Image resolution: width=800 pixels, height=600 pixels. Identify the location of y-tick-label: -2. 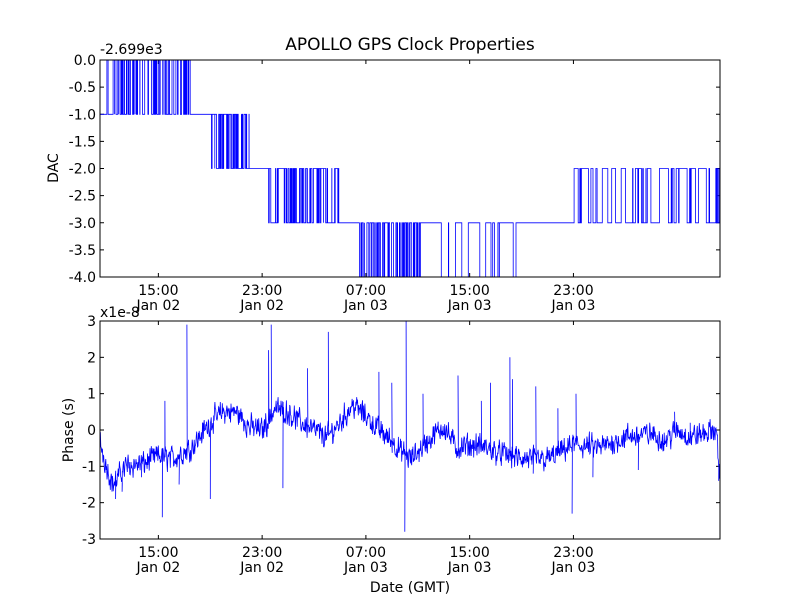
(89, 504).